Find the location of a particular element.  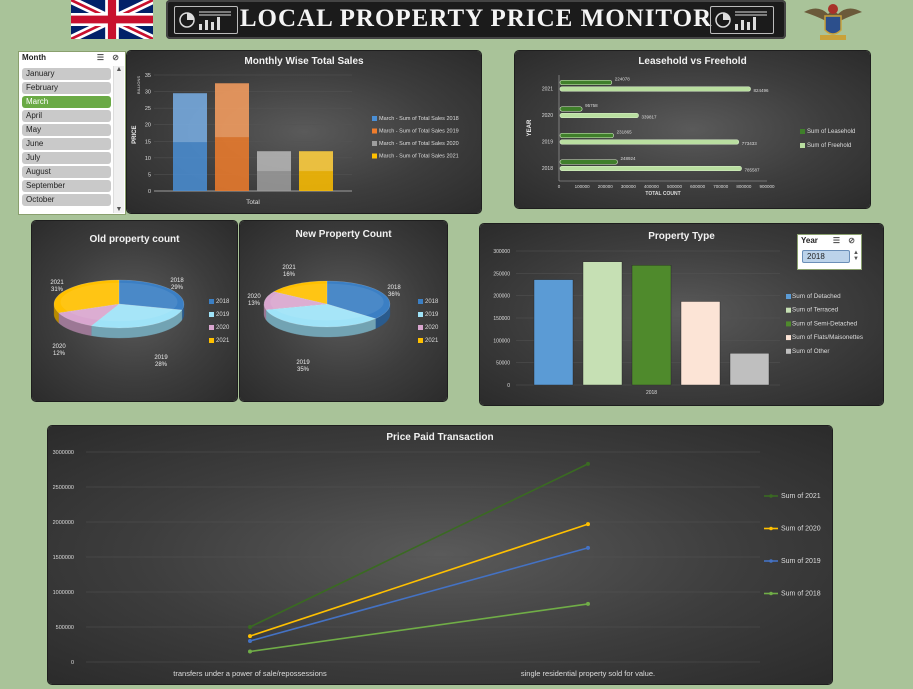

y-tick-label: 35 is located at coordinates (148, 76).